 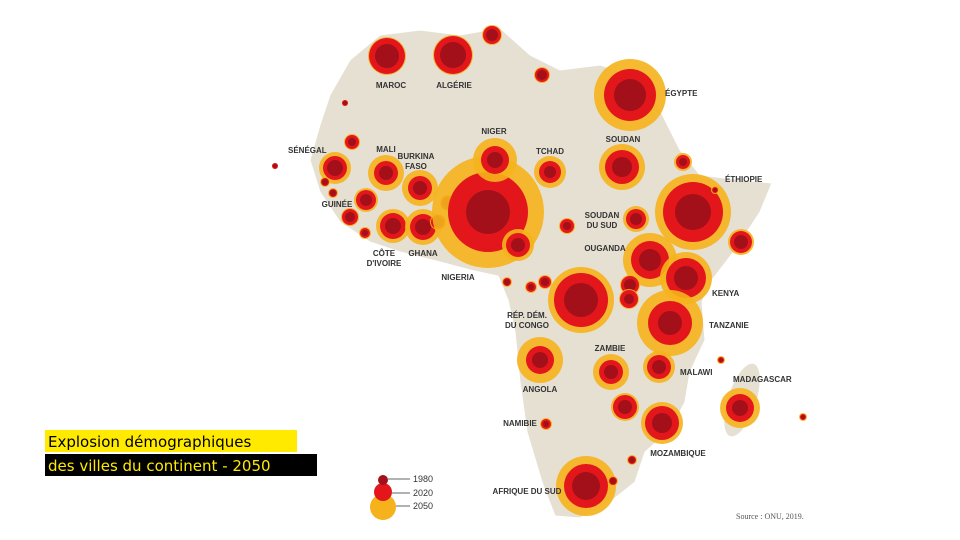 What do you see at coordinates (527, 325) in the screenshot?
I see `country-label: DU CONGO` at bounding box center [527, 325].